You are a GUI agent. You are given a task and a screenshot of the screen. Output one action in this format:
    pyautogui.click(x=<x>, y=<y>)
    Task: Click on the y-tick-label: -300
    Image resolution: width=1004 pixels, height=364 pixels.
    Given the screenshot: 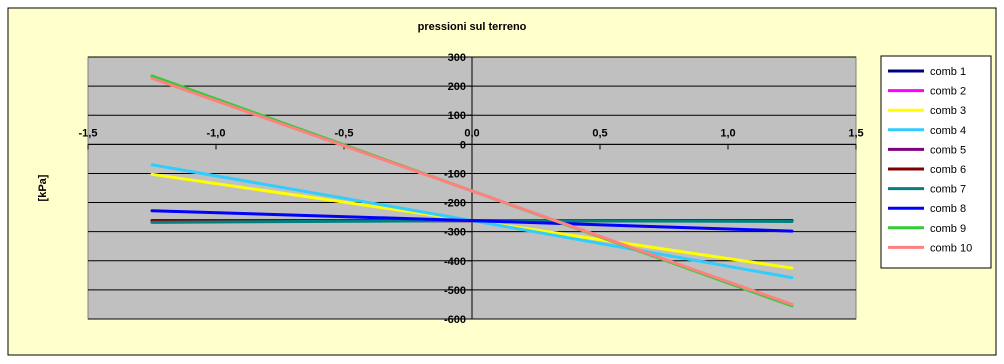 What is the action you would take?
    pyautogui.click(x=455, y=233)
    